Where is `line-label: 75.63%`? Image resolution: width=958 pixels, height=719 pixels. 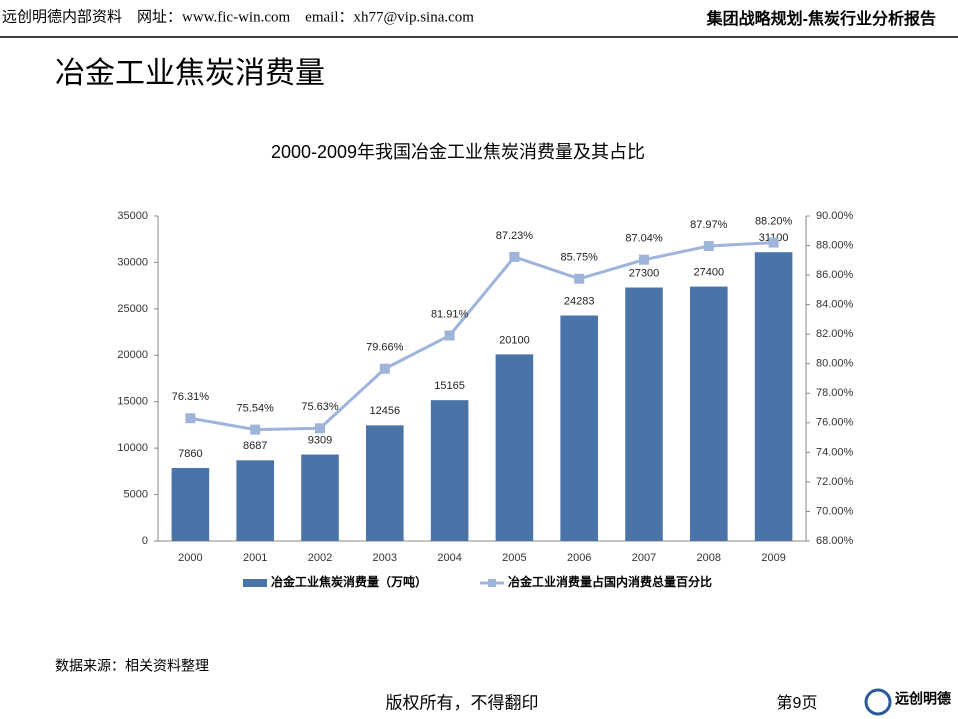 line-label: 75.63% is located at coordinates (320, 407).